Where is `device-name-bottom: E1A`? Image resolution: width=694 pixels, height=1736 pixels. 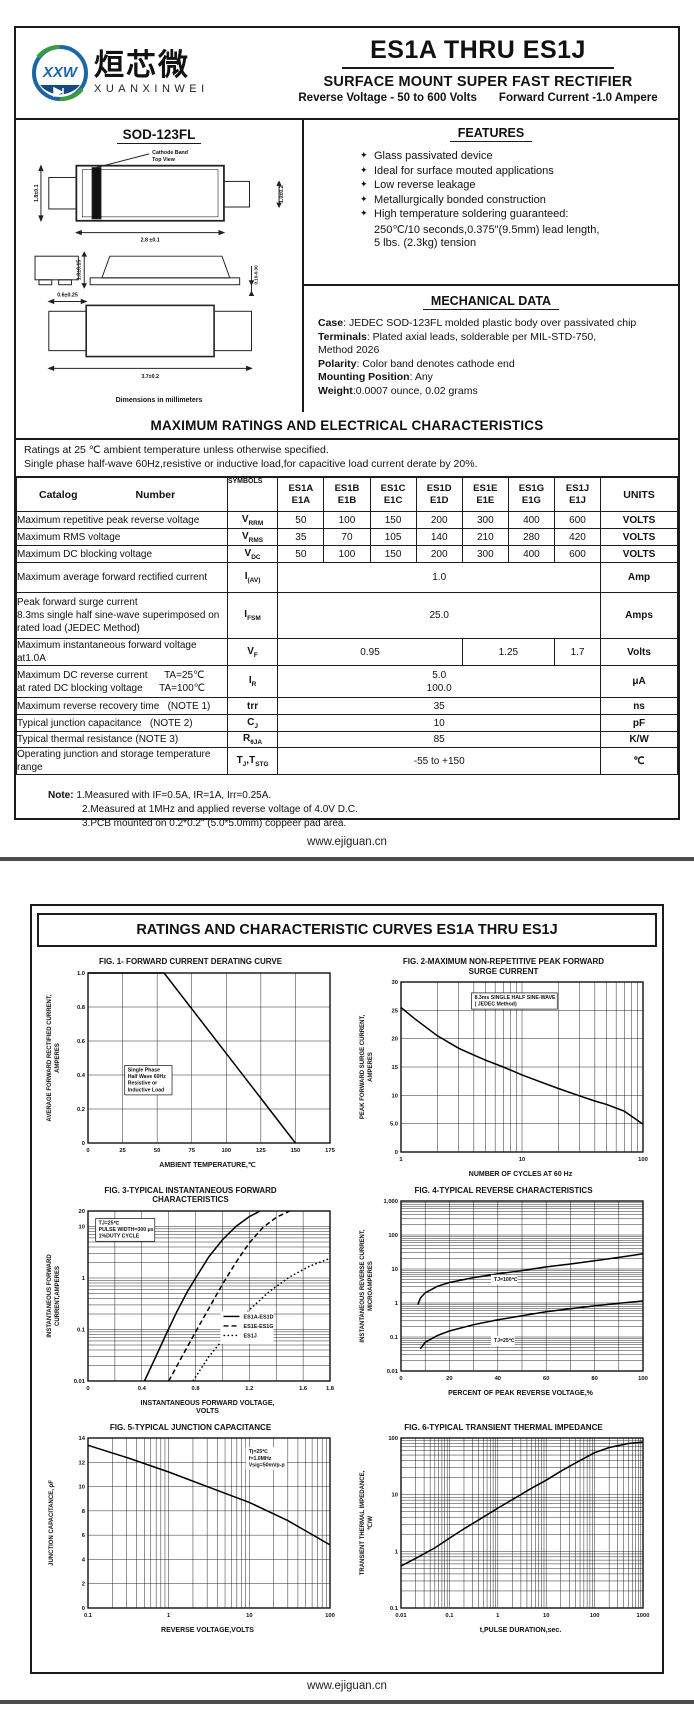 device-name-bottom: E1A is located at coordinates (301, 500).